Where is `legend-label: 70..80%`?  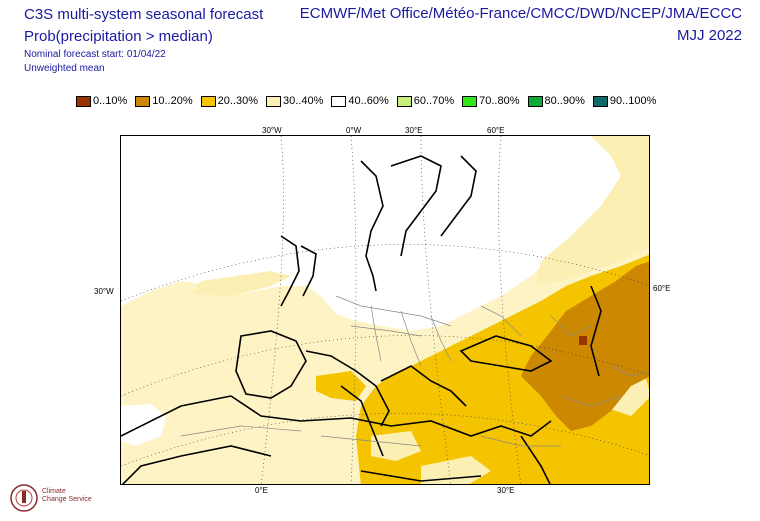
legend-label: 70..80% is located at coordinates (499, 101).